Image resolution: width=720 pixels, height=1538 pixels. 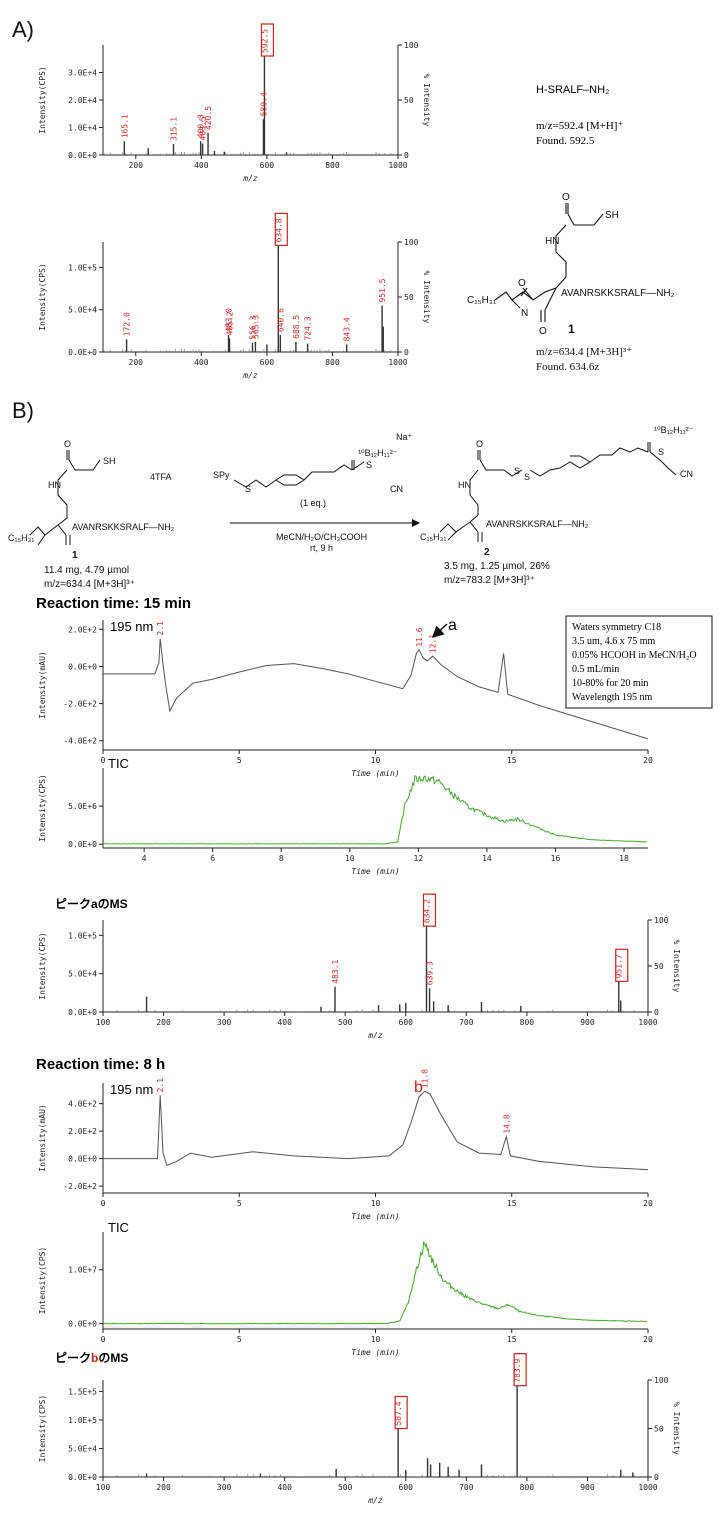 I want to click on reagent-equiv: (1 eq.), so click(x=313, y=503).